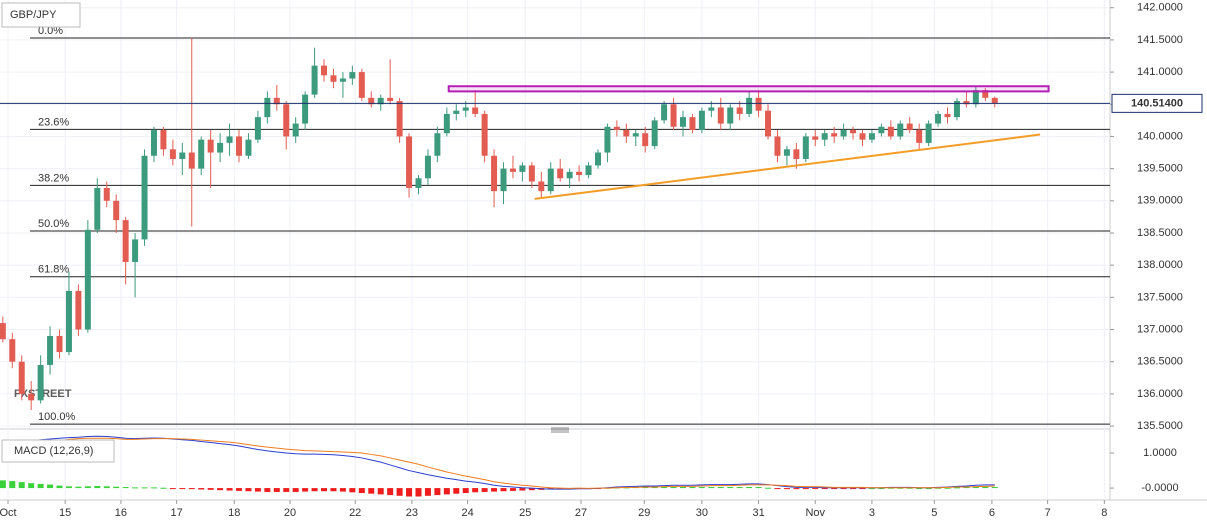 The height and width of the screenshot is (526, 1207). I want to click on y-tick-label: 137.0000, so click(1160, 329).